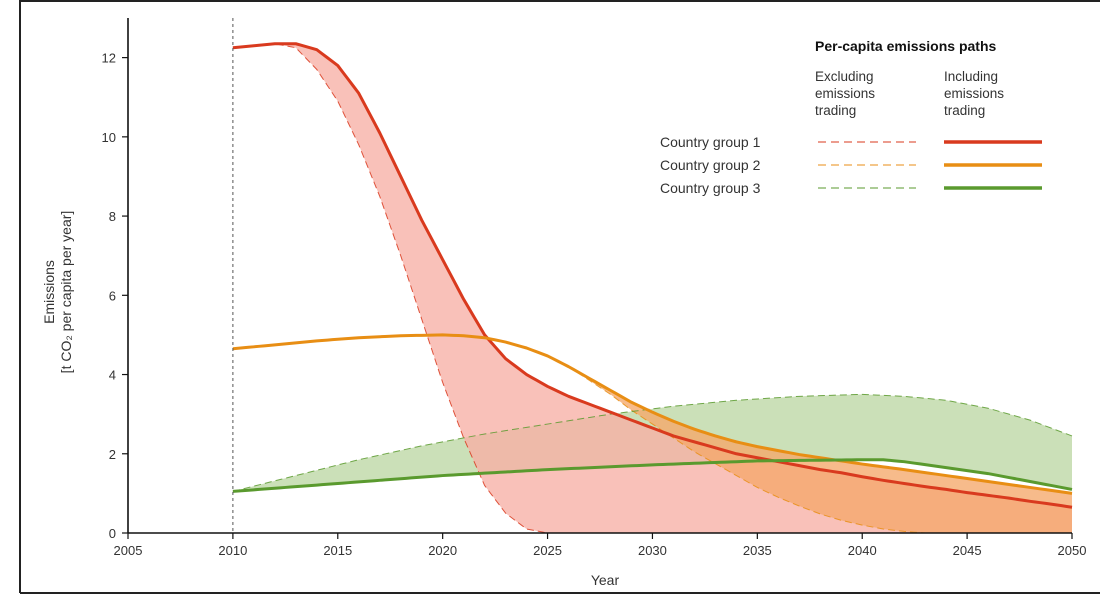 The width and height of the screenshot is (1113, 607). I want to click on line-group-3-excluding, so click(652, 442).